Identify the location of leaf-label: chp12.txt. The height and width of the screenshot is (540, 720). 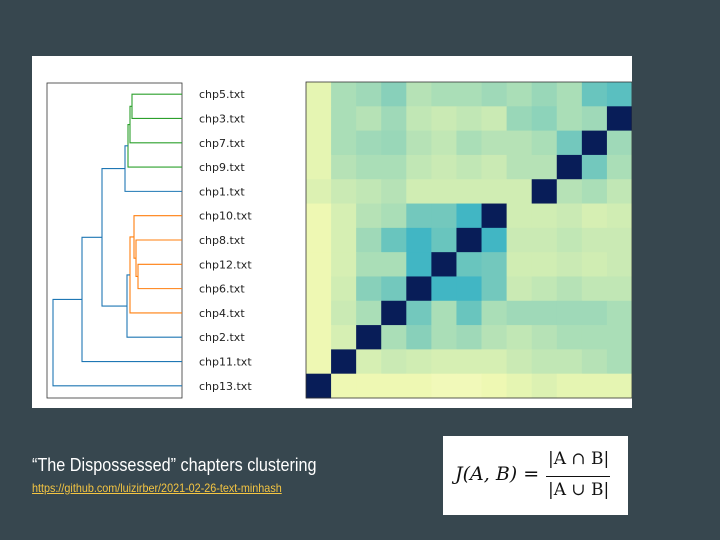
(225, 264).